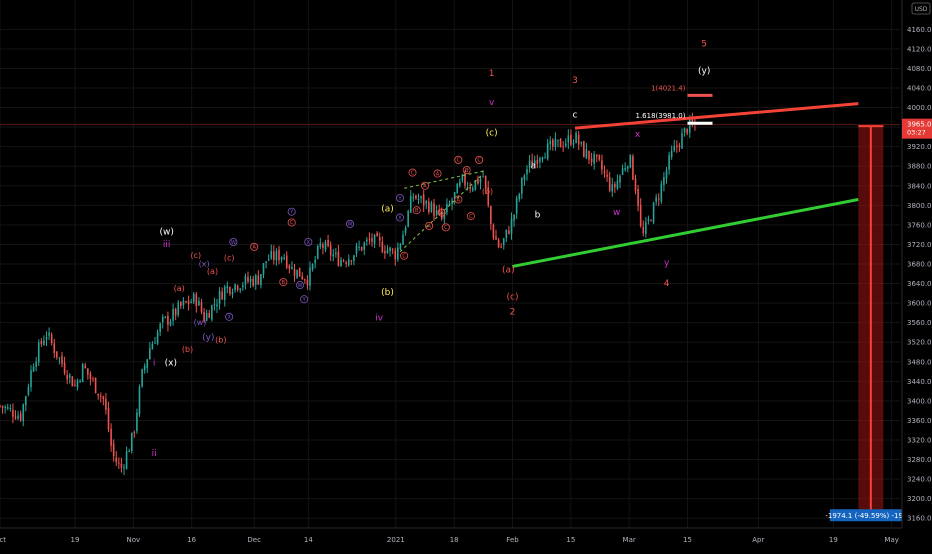  I want to click on circle-wave-label: A, so click(254, 246).